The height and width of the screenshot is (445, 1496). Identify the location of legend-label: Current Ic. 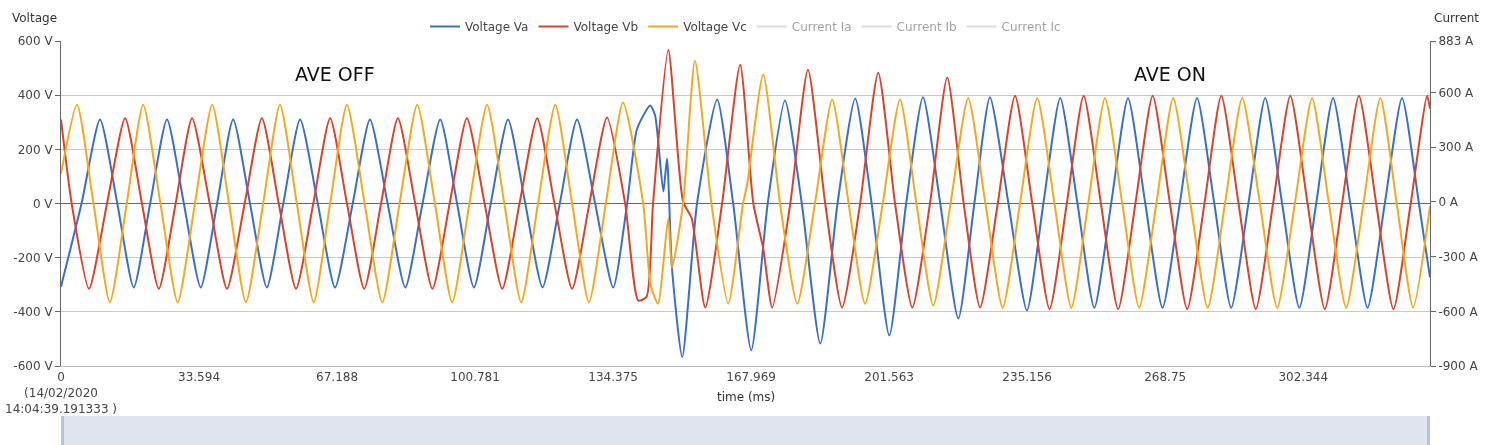
(1031, 27).